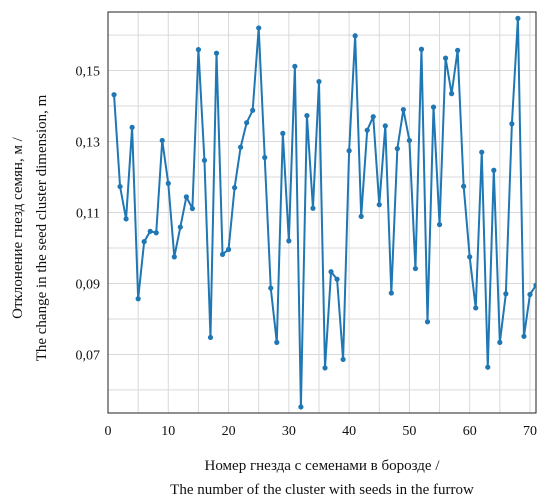 Image resolution: width=557 pixels, height=501 pixels. Describe the element at coordinates (88, 72) in the screenshot. I see `y-tick-label: 0,15` at that location.